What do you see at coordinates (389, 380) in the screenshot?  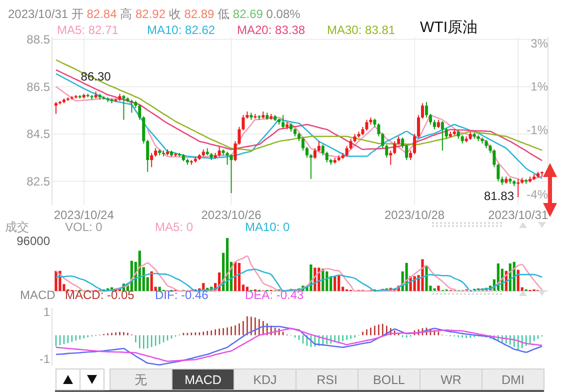 I see `text: BOLL` at bounding box center [389, 380].